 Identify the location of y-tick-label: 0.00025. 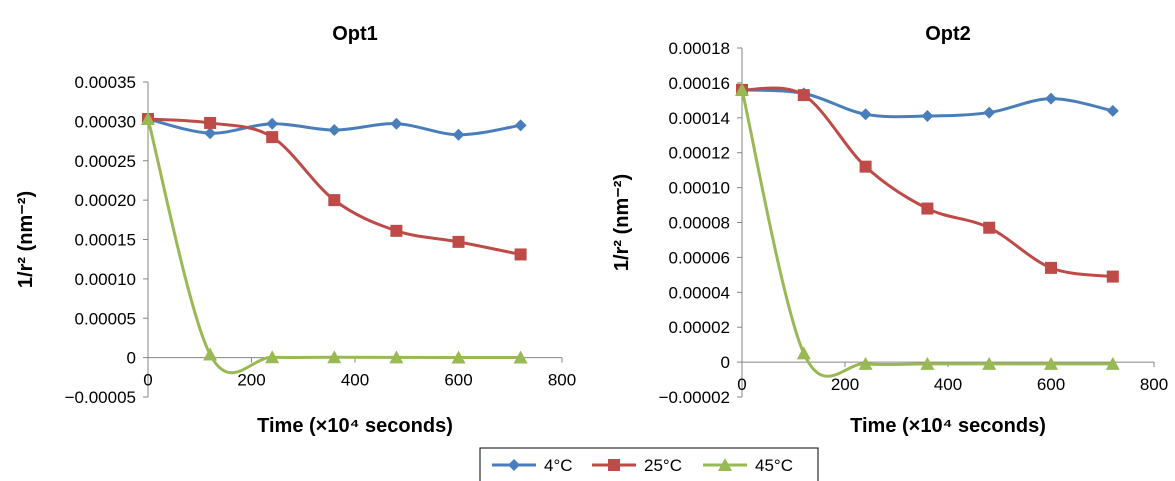
(105, 161).